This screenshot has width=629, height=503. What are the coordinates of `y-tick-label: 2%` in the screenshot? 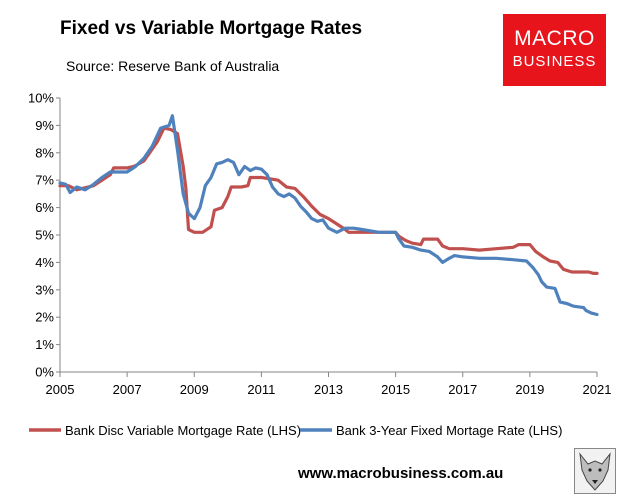 It's located at (44, 317).